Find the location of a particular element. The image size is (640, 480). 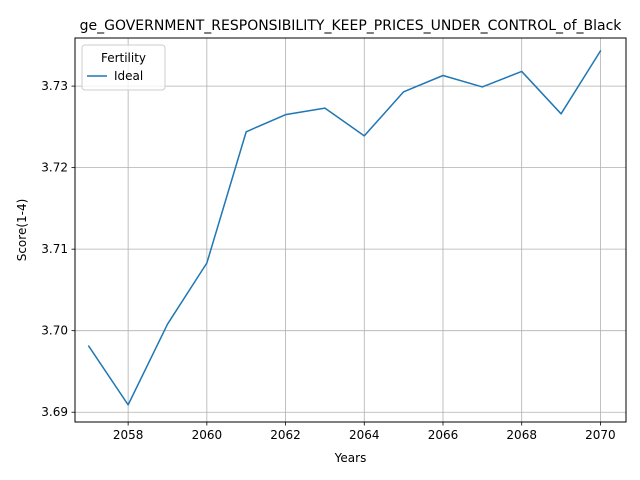

y-tick-label: 3.72 is located at coordinates (54, 168).